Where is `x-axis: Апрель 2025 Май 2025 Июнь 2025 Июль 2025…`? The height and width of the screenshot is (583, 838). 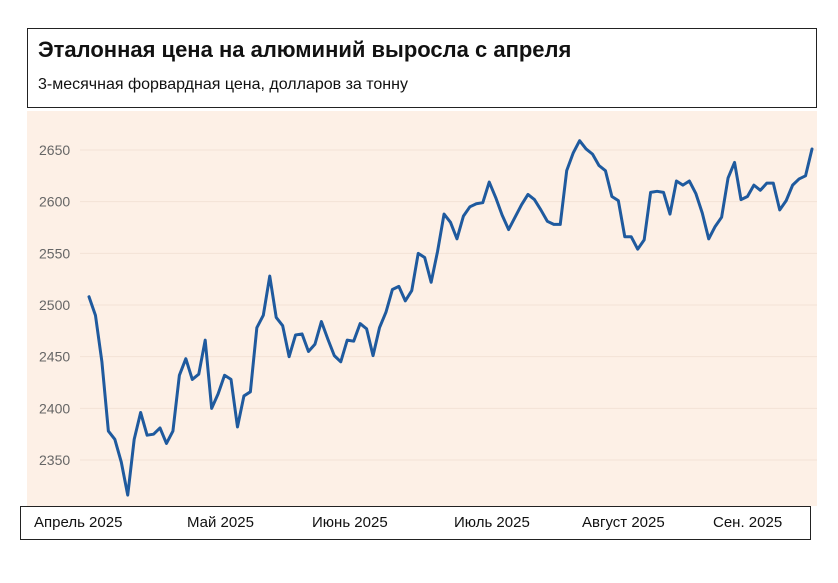 x-axis: Апрель 2025 Май 2025 Июнь 2025 Июль 2025… is located at coordinates (415, 523).